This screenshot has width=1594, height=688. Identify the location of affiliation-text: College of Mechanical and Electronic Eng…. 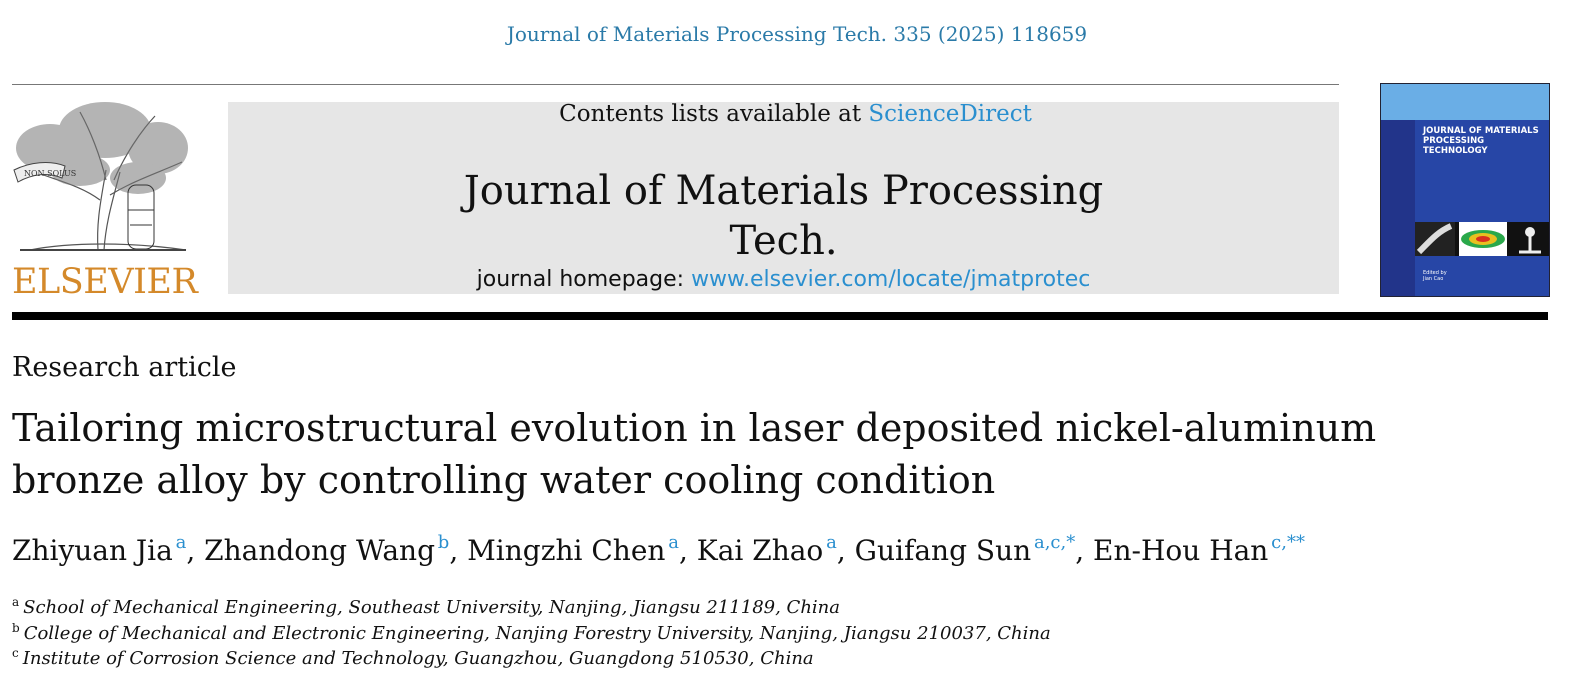
(537, 633).